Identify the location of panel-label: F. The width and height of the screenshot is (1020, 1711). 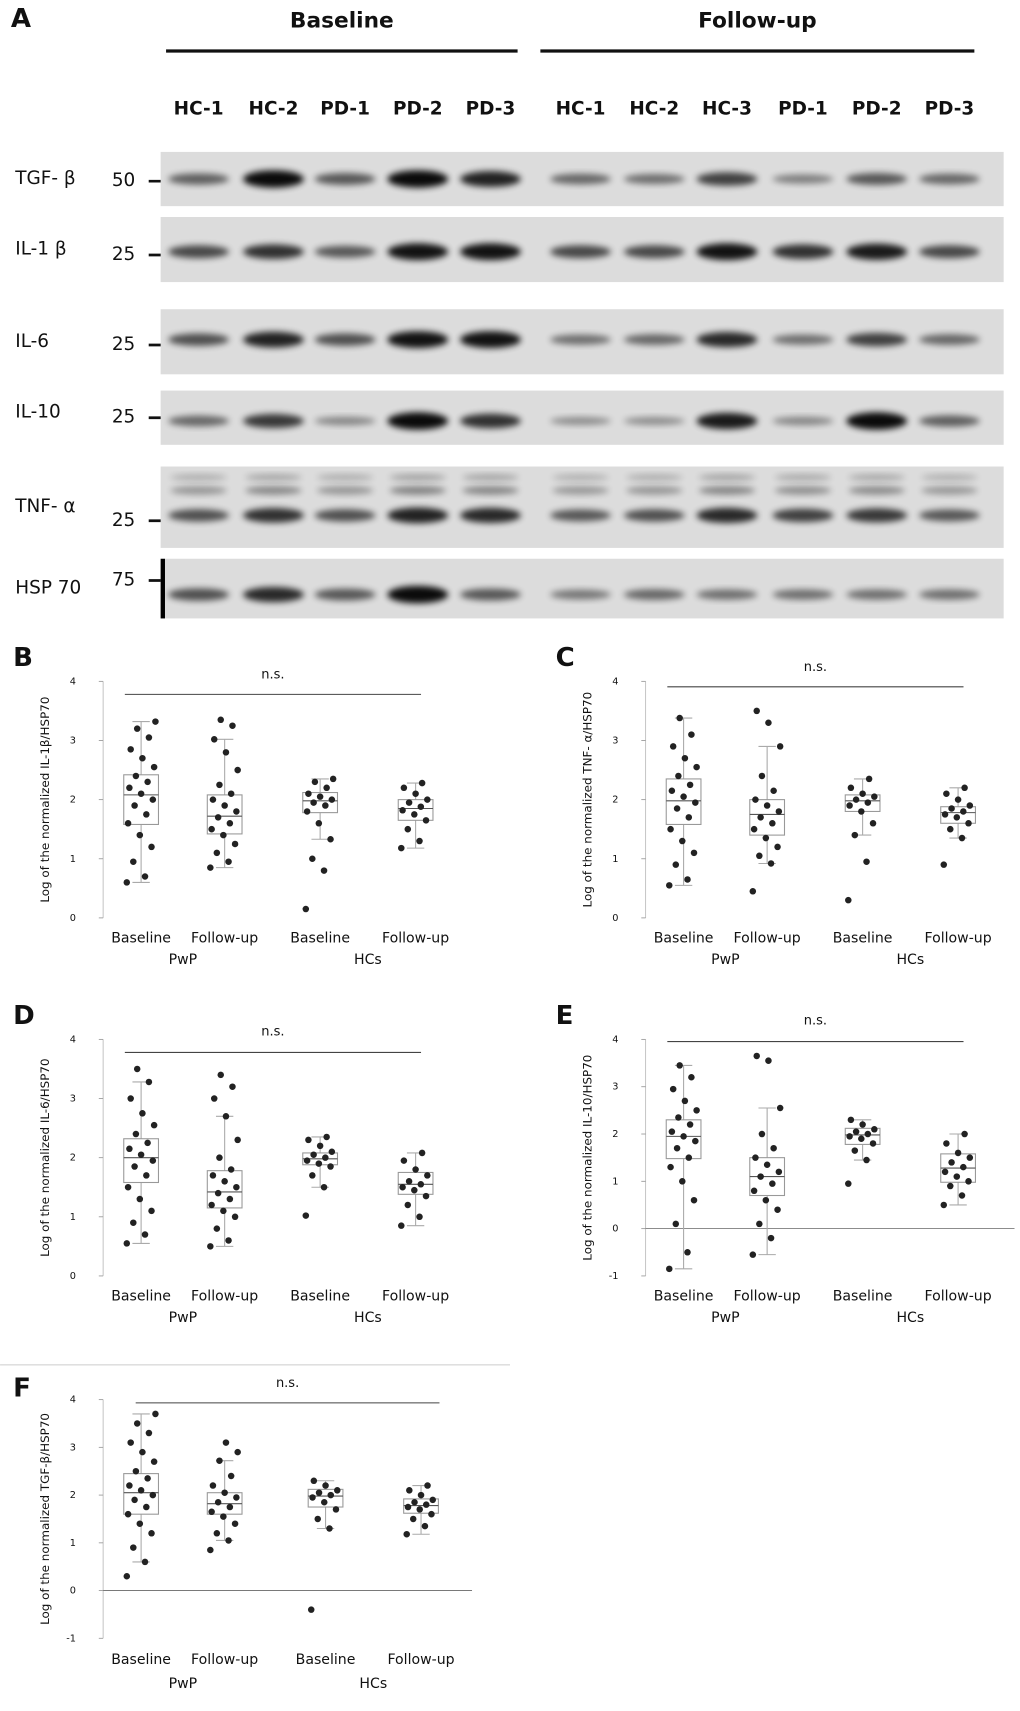
(22, 1388).